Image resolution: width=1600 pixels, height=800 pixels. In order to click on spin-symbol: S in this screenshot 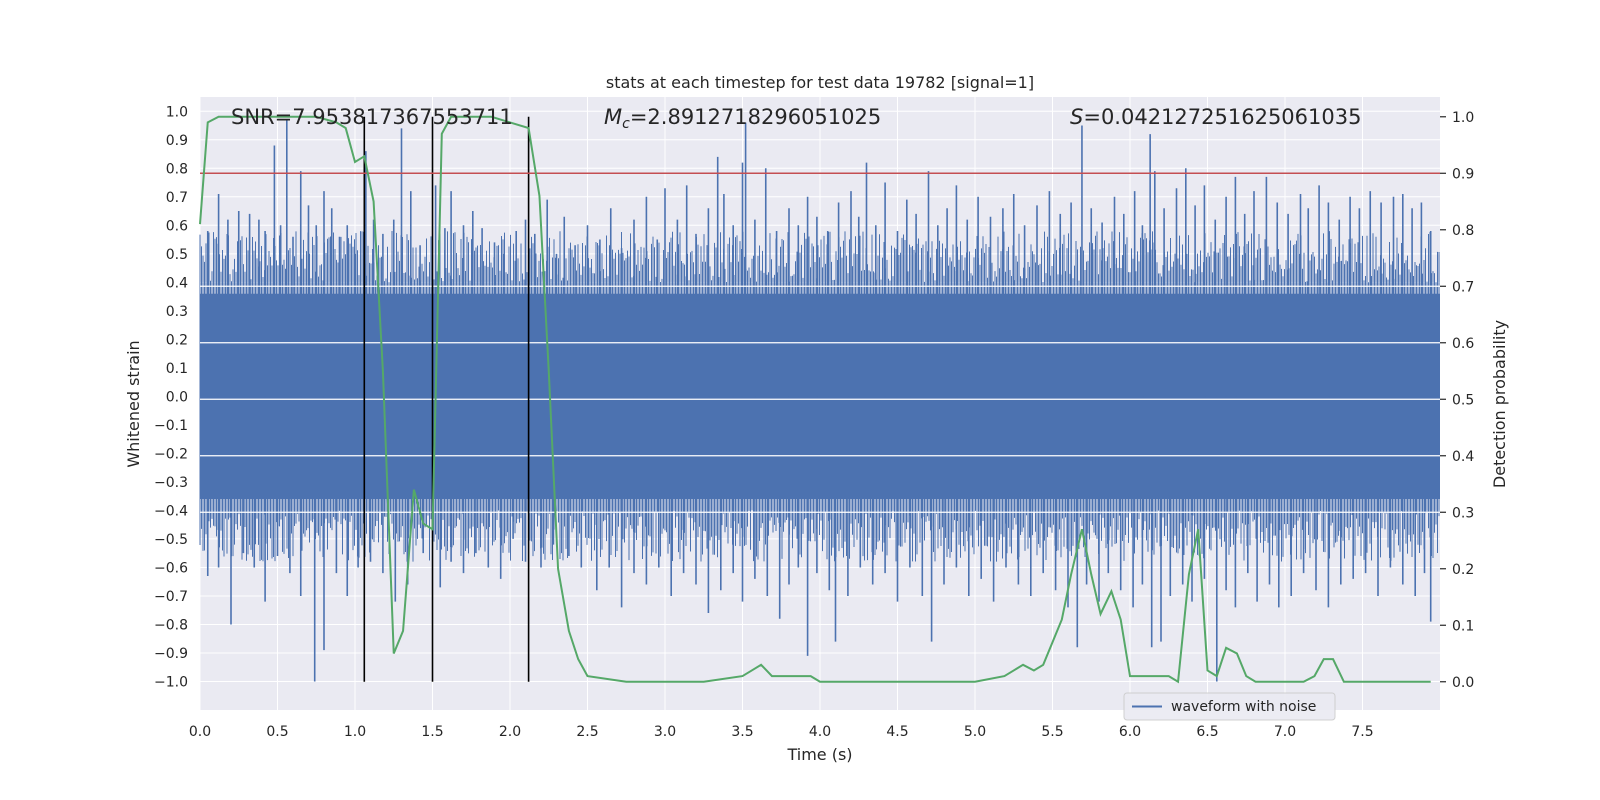, I will do `click(1076, 117)`.